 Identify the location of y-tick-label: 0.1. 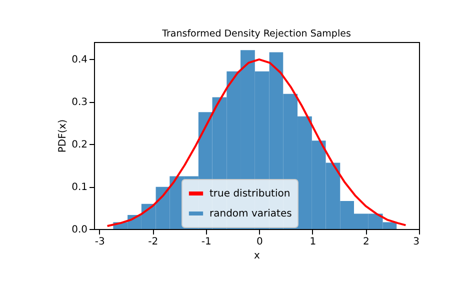
(80, 187).